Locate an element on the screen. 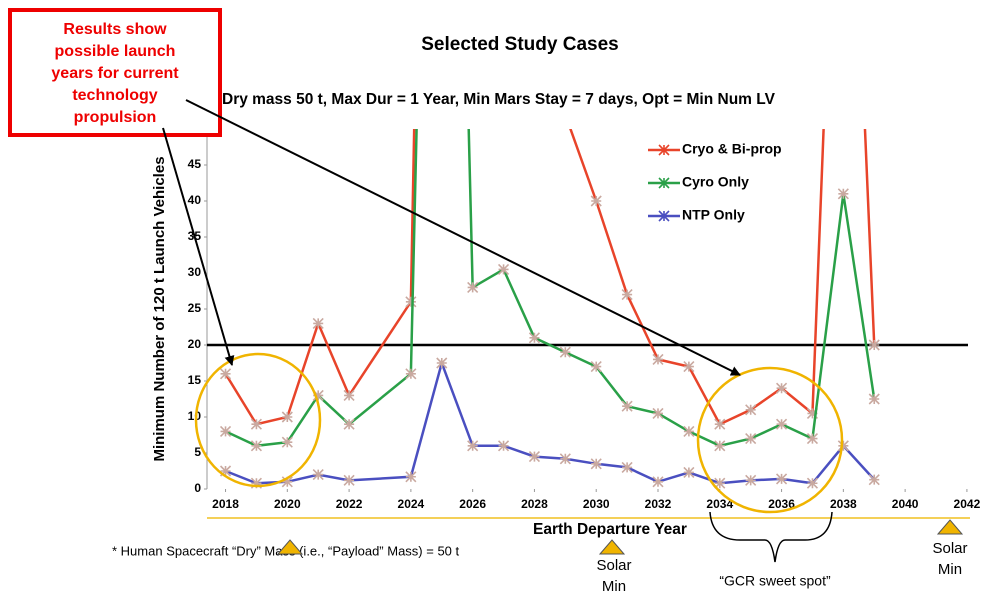 Image resolution: width=984 pixels, height=599 pixels. x-tick-label: 2024 is located at coordinates (411, 504).